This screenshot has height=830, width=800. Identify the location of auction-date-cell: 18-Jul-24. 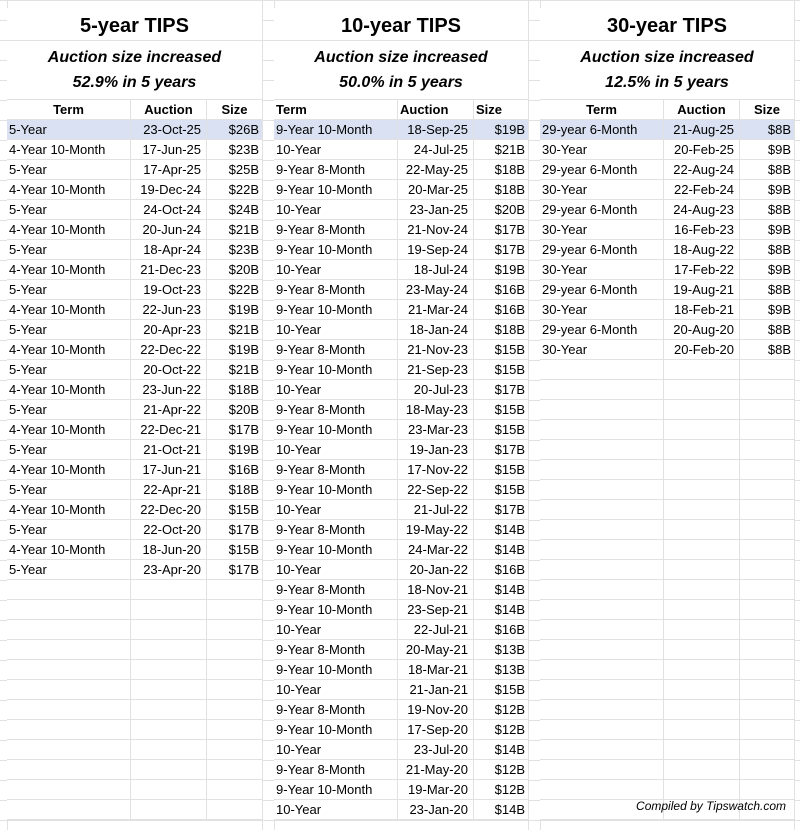
(436, 269).